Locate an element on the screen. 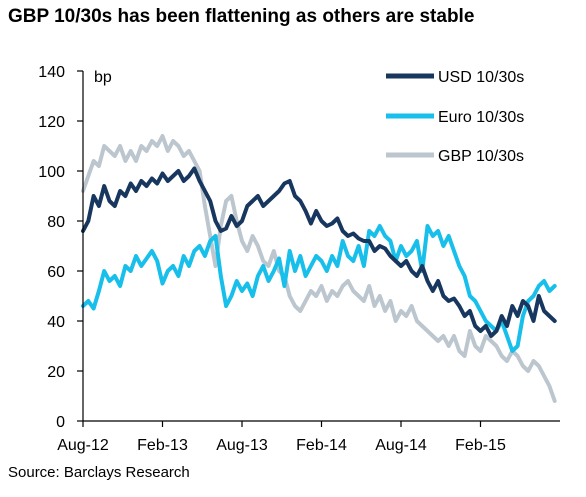  legend-label: GBP 10/30s is located at coordinates (481, 156).